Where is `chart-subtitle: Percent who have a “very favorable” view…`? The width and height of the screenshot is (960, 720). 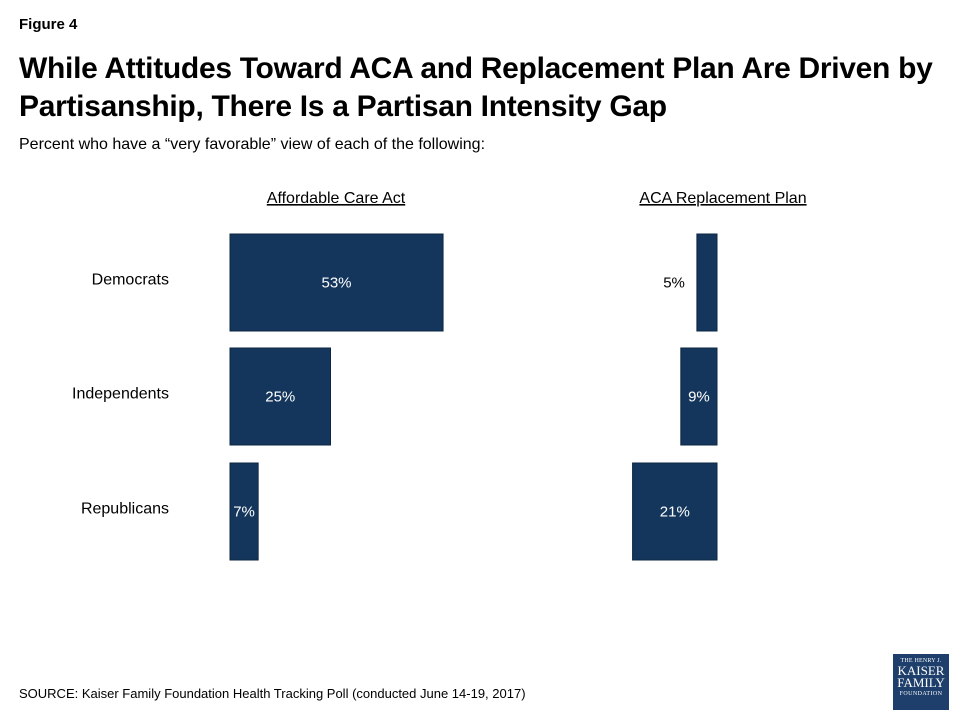
chart-subtitle: Percent who have a “very favorable” view… is located at coordinates (252, 144).